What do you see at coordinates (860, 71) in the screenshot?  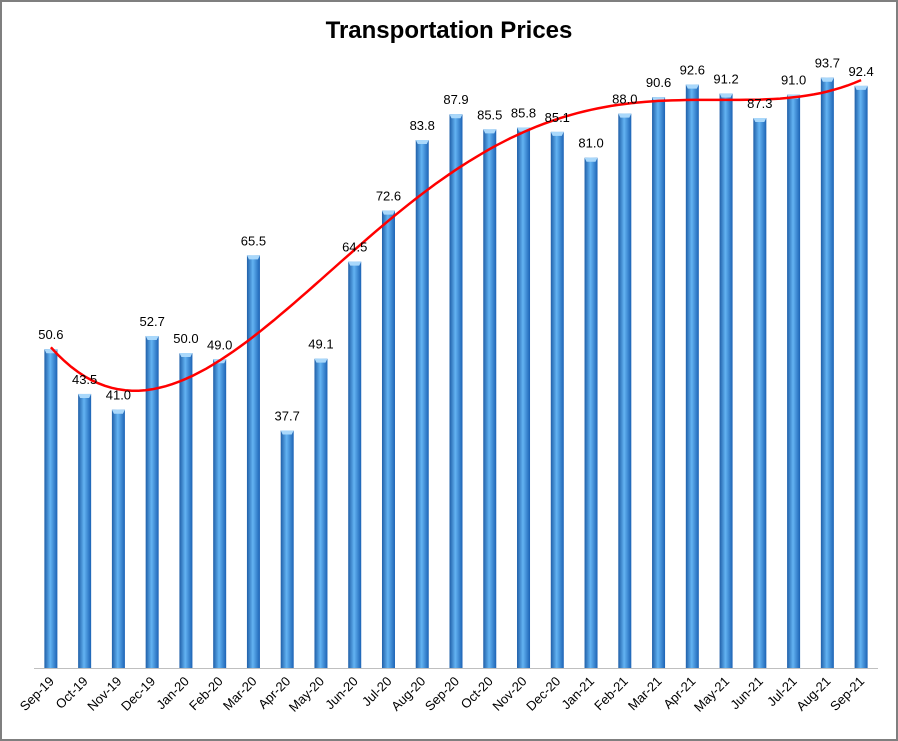 I see `data-label: 92.4` at bounding box center [860, 71].